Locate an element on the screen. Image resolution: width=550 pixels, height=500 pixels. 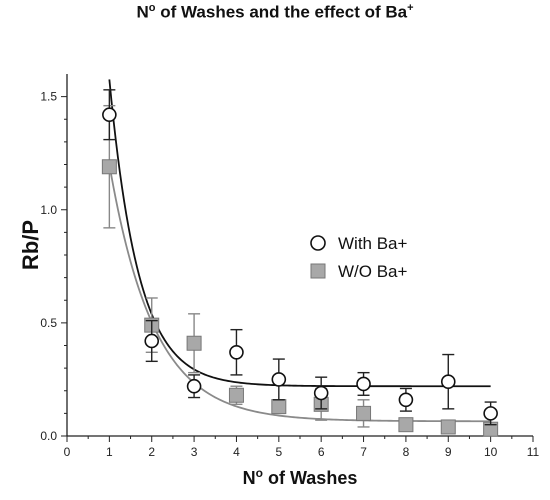
y-tick-label: 0.0 is located at coordinates (48, 436).